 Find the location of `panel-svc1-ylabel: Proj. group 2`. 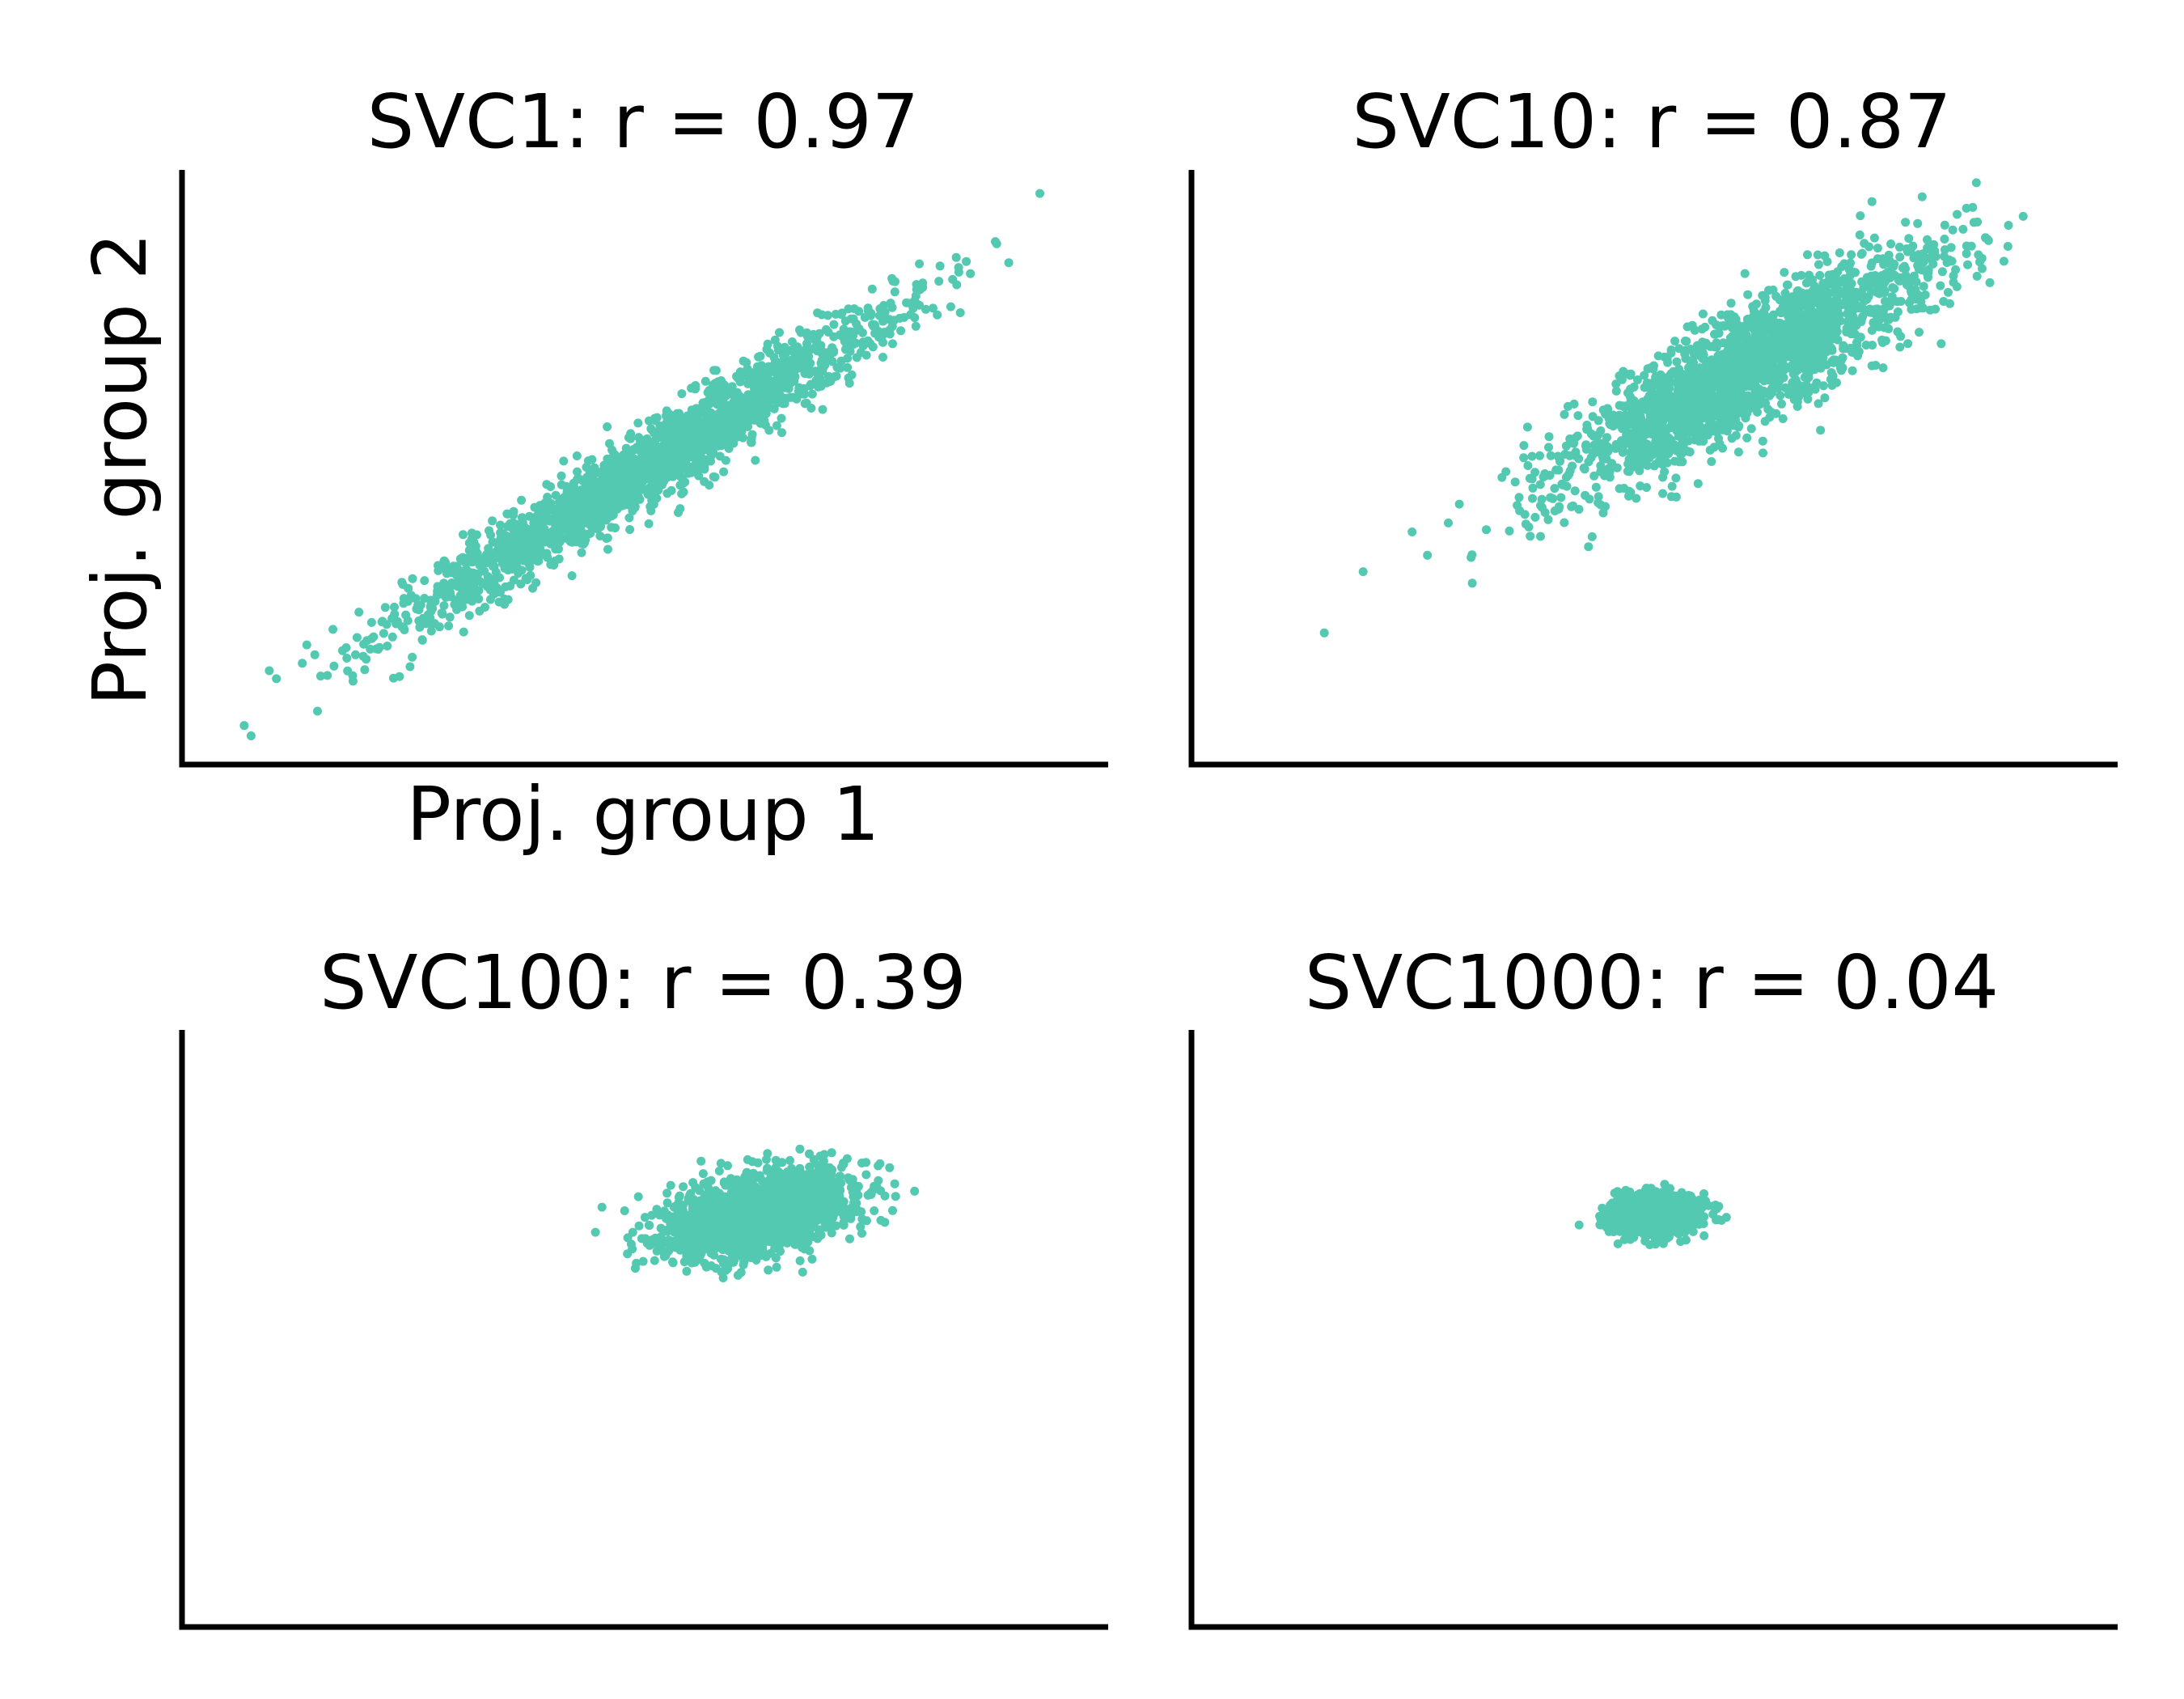

panel-svc1-ylabel: Proj. group 2 is located at coordinates (120, 469).